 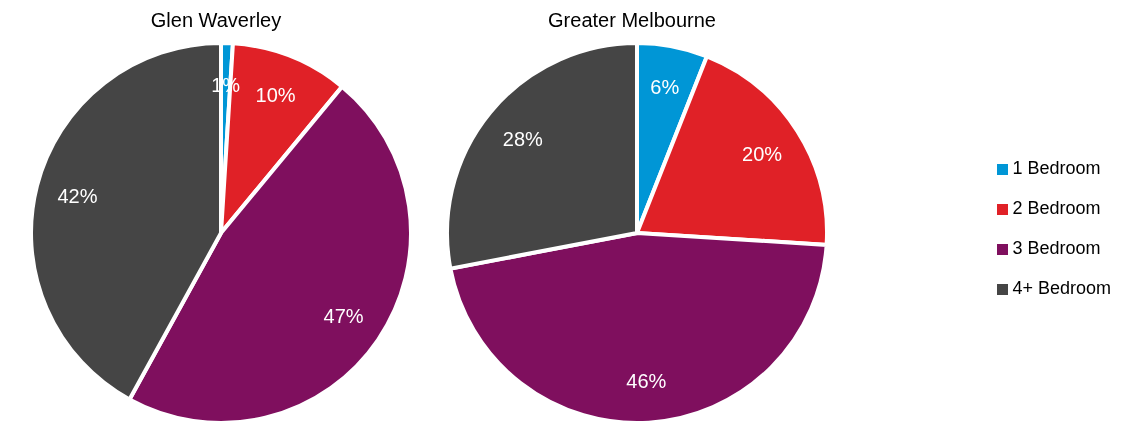 I want to click on data-label: 47%, so click(x=343, y=316).